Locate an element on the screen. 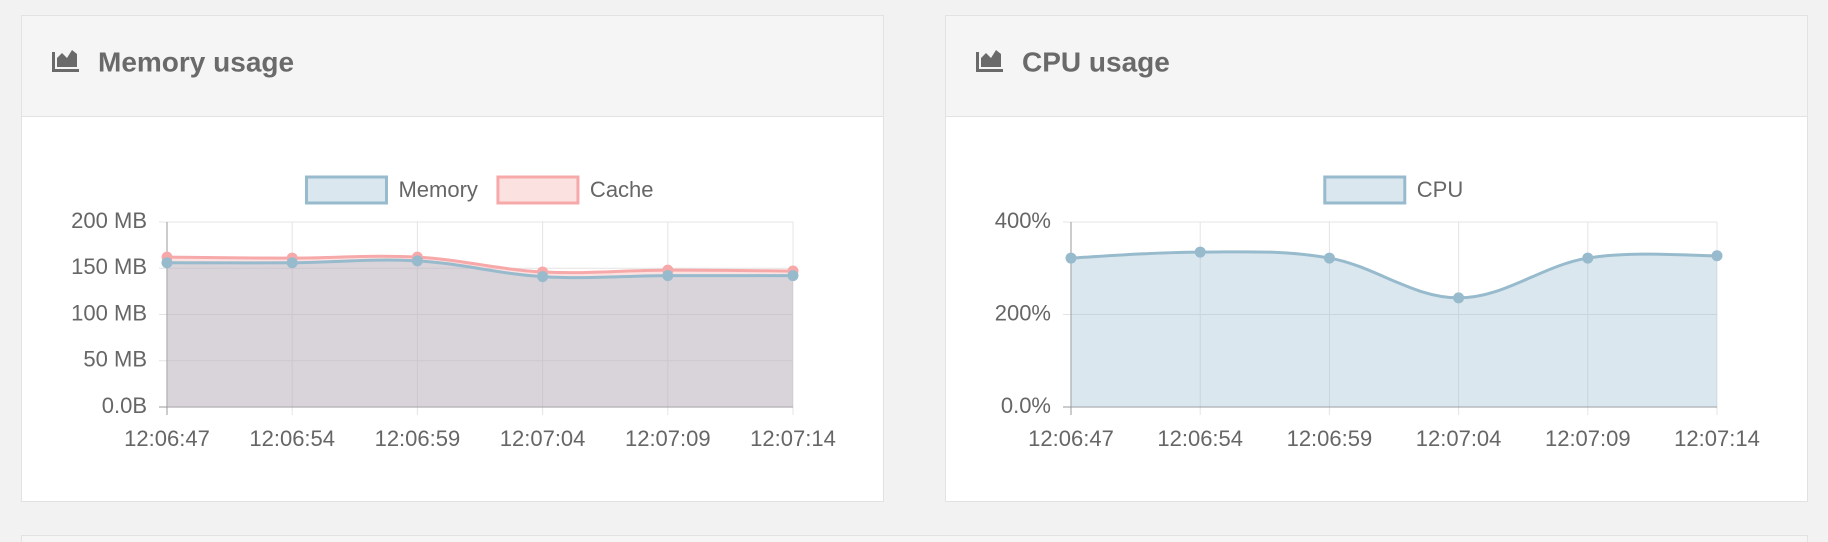 This screenshot has width=1828, height=542. y-tick-label: 150 MB is located at coordinates (109, 266).